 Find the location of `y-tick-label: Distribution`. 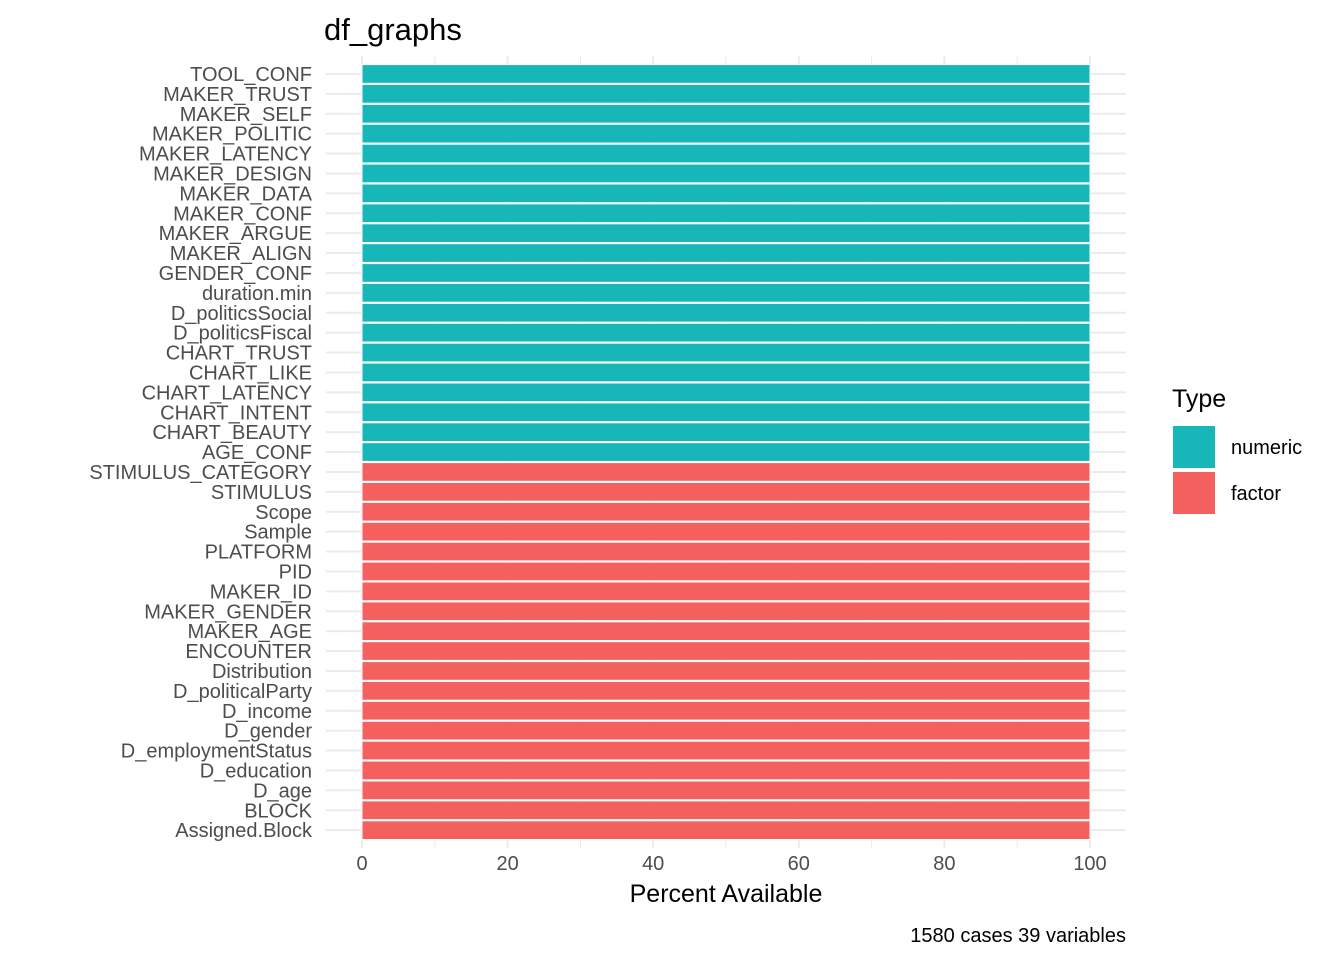

y-tick-label: Distribution is located at coordinates (262, 672).